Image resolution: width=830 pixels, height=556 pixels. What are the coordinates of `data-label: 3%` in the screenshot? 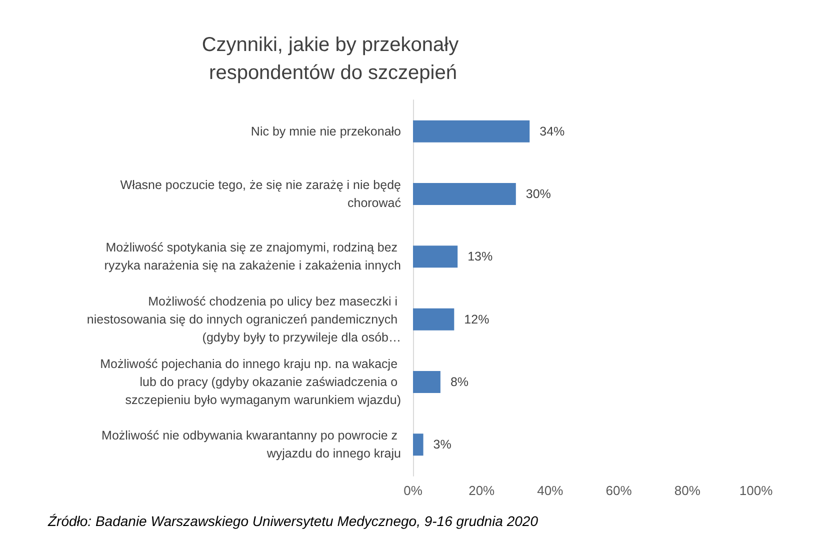 It's located at (442, 445).